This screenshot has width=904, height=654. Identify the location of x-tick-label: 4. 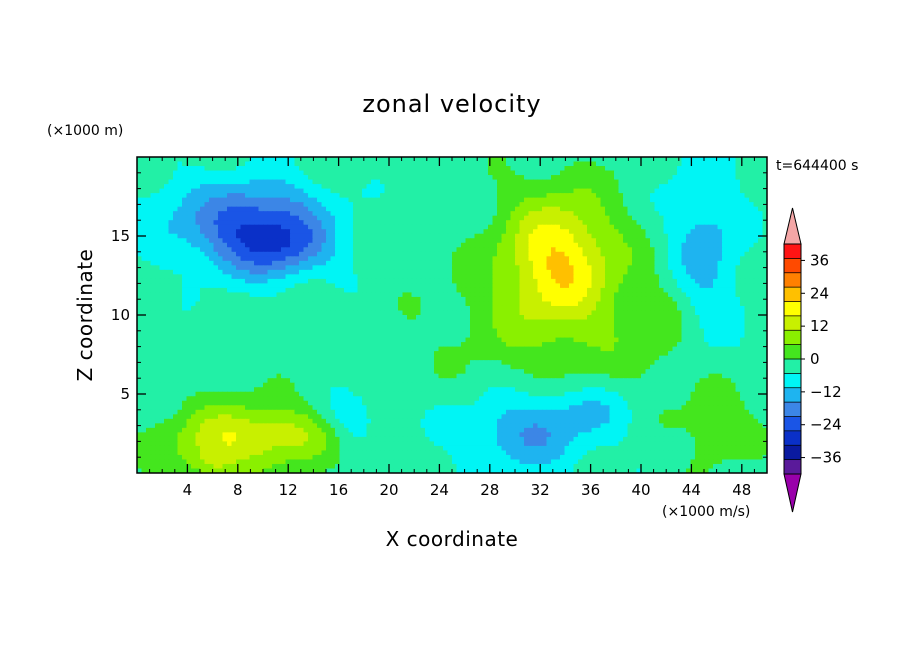
(188, 490).